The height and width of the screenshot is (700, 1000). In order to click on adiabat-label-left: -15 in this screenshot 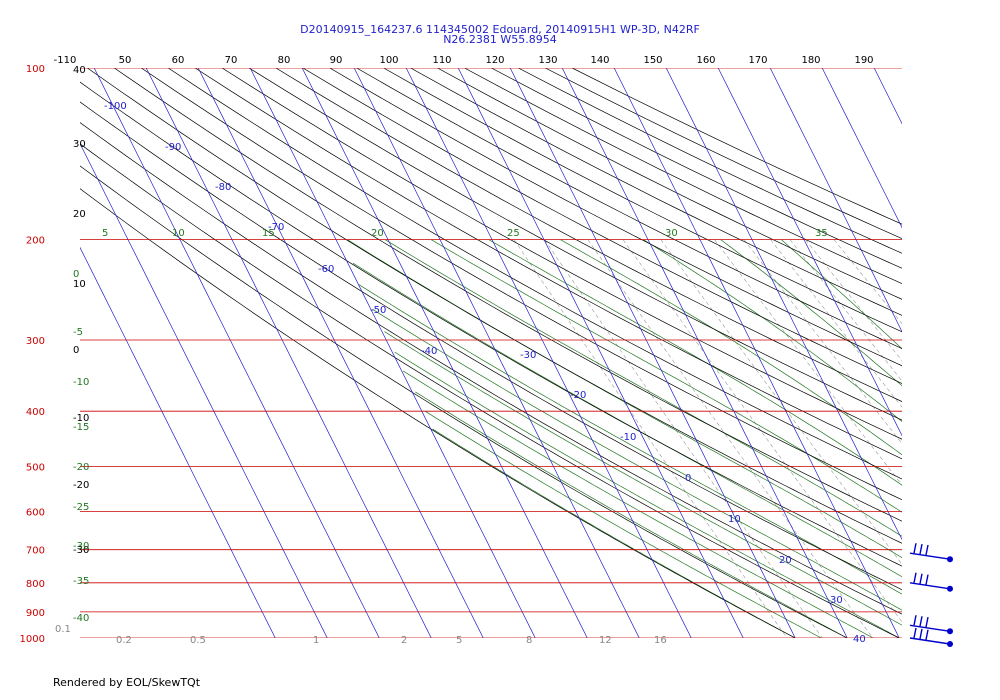, I will do `click(81, 427)`.